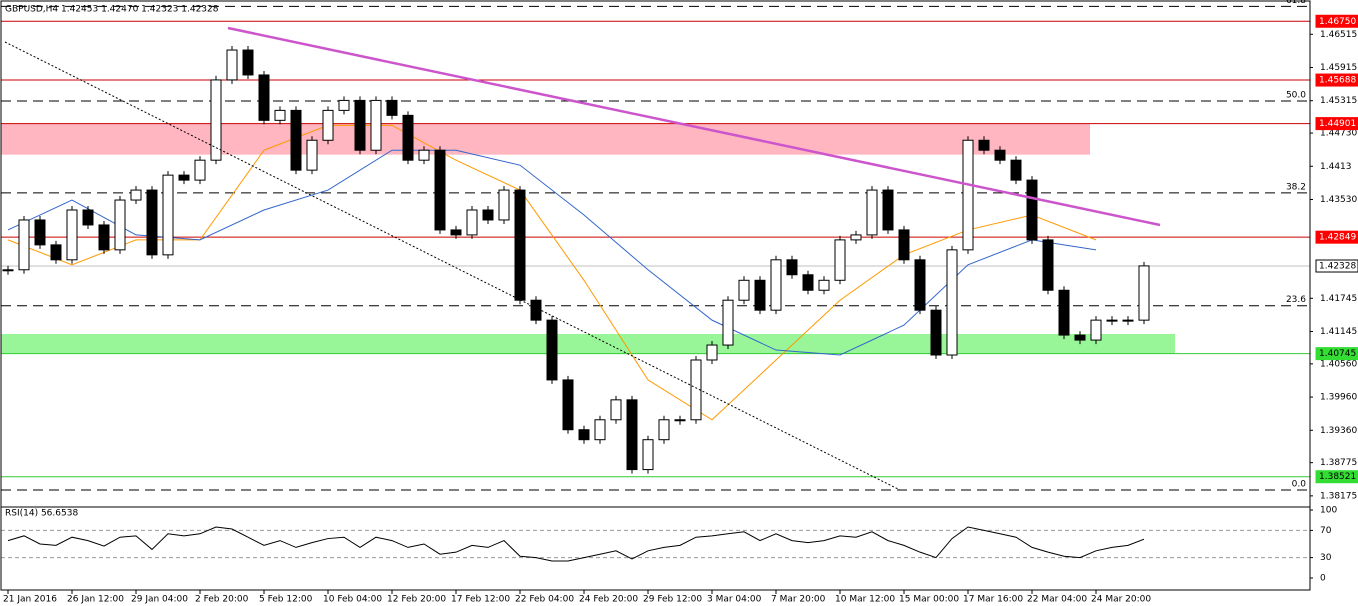 This screenshot has width=1358, height=606. What do you see at coordinates (608, 600) in the screenshot?
I see `x-tick-label: 24 Feb 20:00` at bounding box center [608, 600].